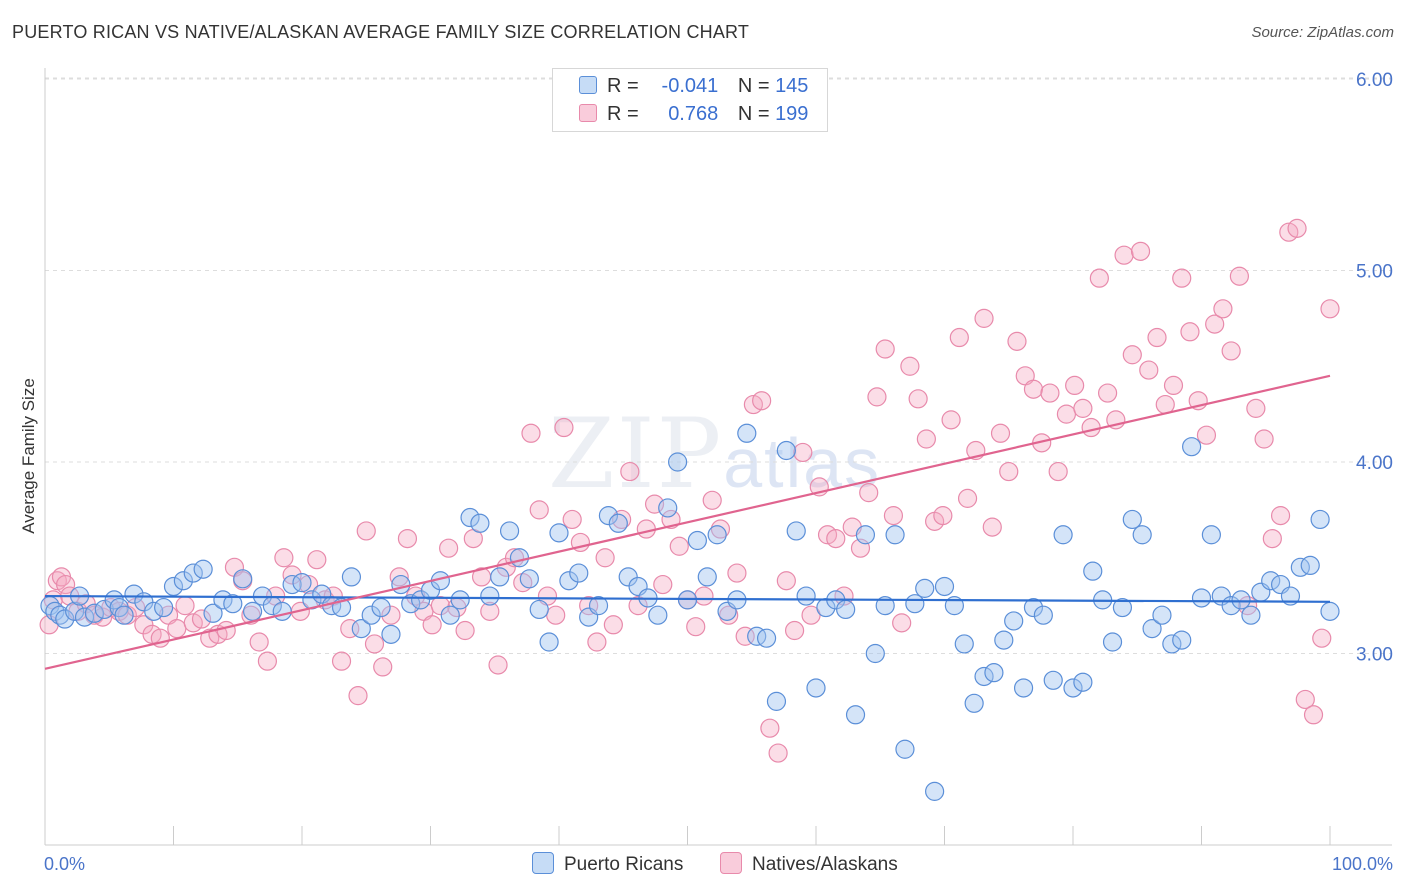 This screenshot has width=1406, height=892. I want to click on legend-row-puerto-ricans: R = -0.041 N = 145, so click(693, 86).